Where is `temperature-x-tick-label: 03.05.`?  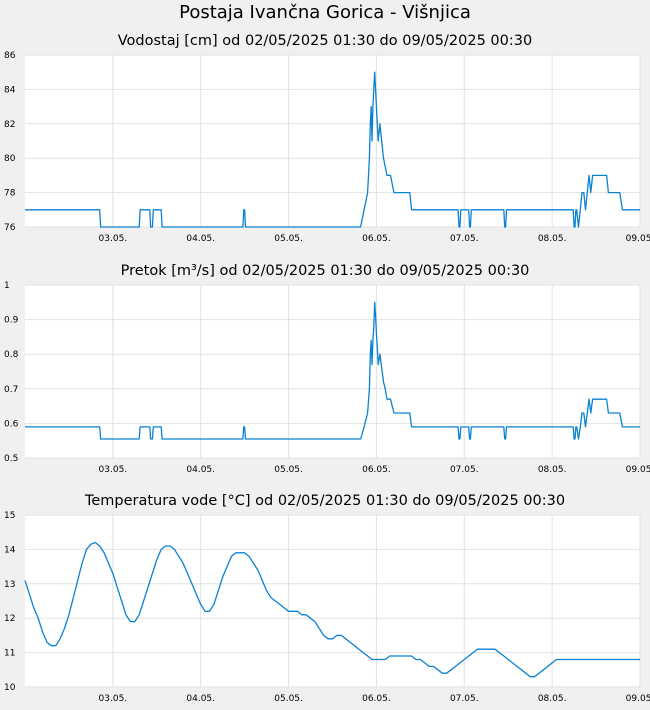
temperature-x-tick-label: 03.05. is located at coordinates (113, 699).